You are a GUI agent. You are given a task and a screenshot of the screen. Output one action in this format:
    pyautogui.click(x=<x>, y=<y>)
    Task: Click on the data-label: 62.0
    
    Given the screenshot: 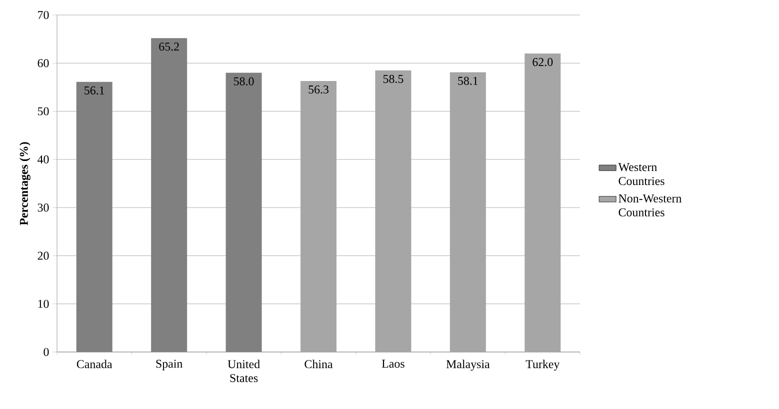 What is the action you would take?
    pyautogui.click(x=542, y=62)
    